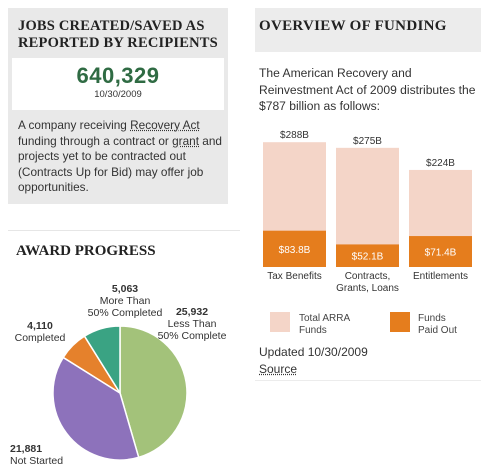 The width and height of the screenshot is (495, 473). Describe the element at coordinates (368, 276) in the screenshot. I see `category-label-contracts: Contracts,` at that location.